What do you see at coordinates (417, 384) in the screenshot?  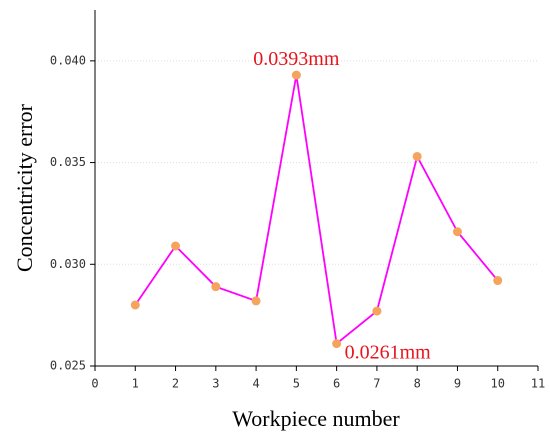 I see `x-tick-label: 8` at bounding box center [417, 384].